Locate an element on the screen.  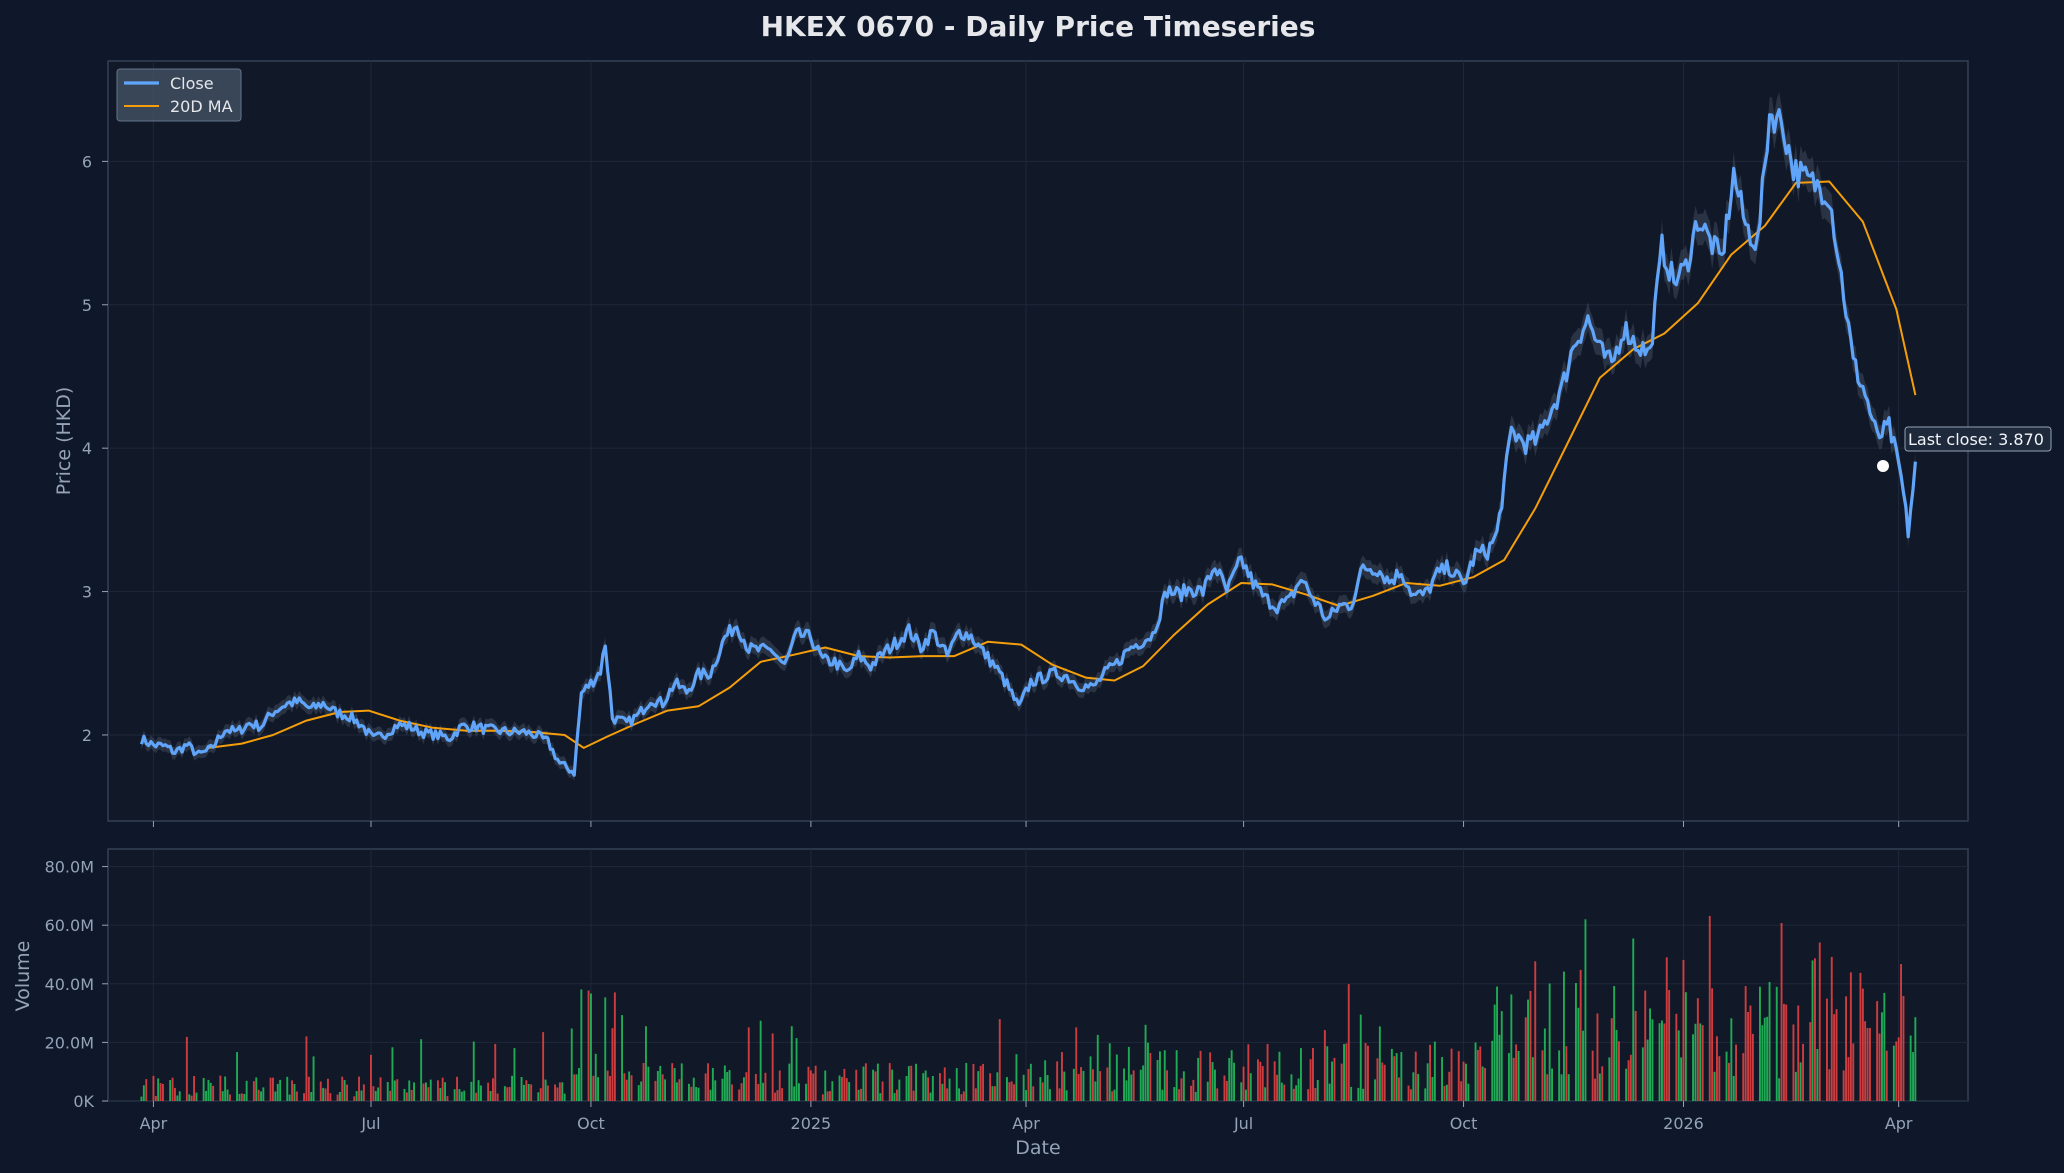
volume-bars is located at coordinates (1028, 1008).